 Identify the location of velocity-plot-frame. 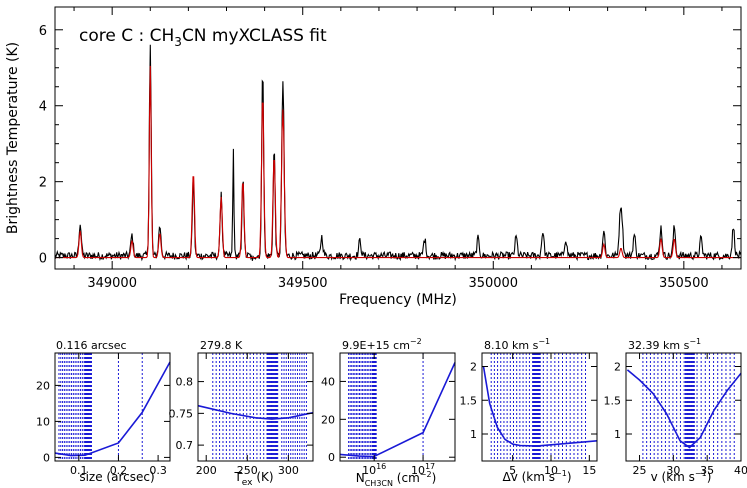
(683, 407).